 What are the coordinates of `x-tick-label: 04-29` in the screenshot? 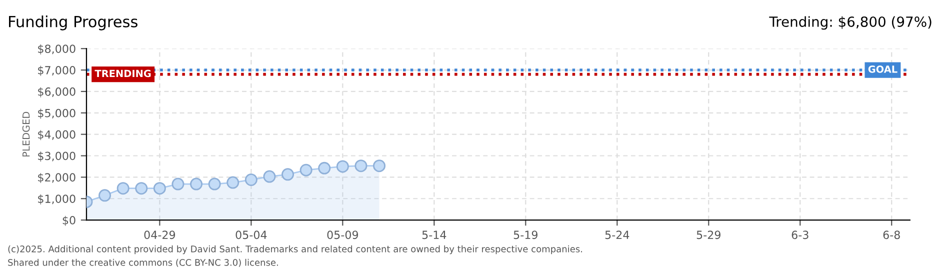 It's located at (160, 235).